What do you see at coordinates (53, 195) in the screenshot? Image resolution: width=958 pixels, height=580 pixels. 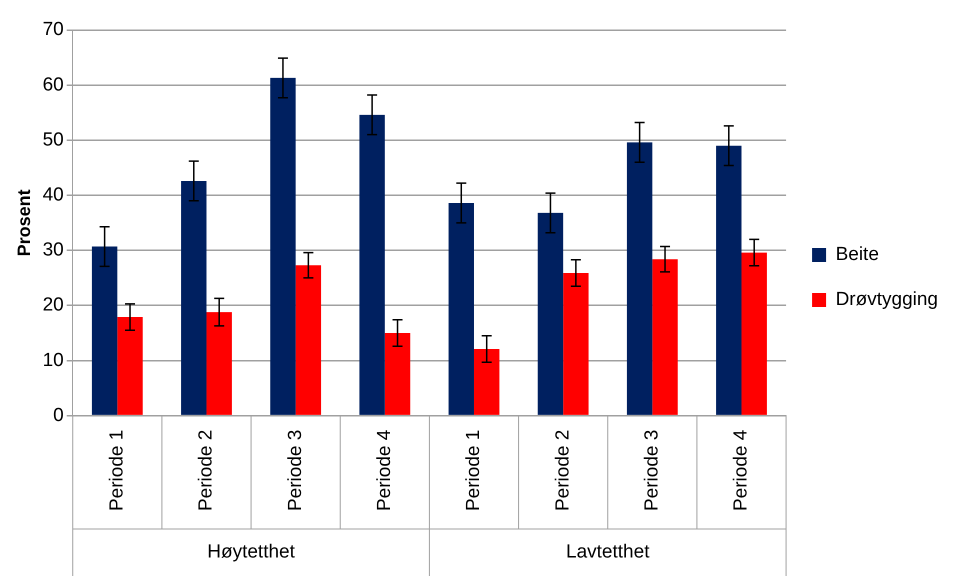 I see `y-tick-label: 40` at bounding box center [53, 195].